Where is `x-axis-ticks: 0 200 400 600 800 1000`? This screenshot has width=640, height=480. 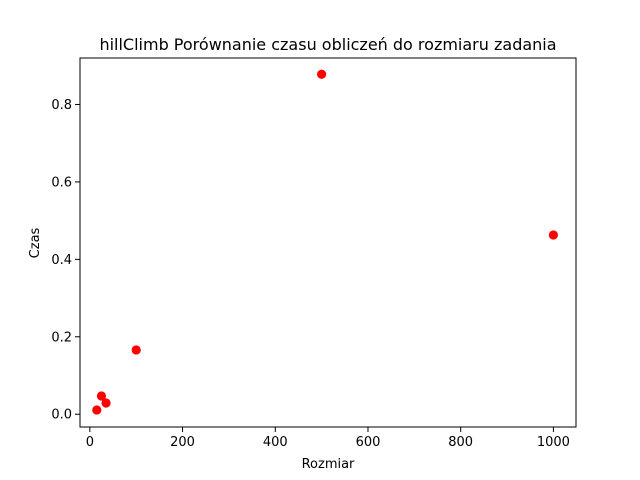
x-axis-ticks: 0 200 400 600 800 1000 is located at coordinates (328, 438).